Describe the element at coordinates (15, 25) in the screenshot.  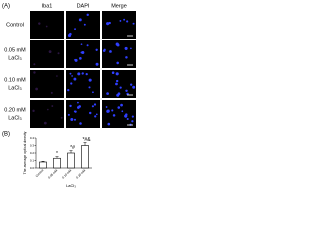
I see `row-label: Control` at that location.